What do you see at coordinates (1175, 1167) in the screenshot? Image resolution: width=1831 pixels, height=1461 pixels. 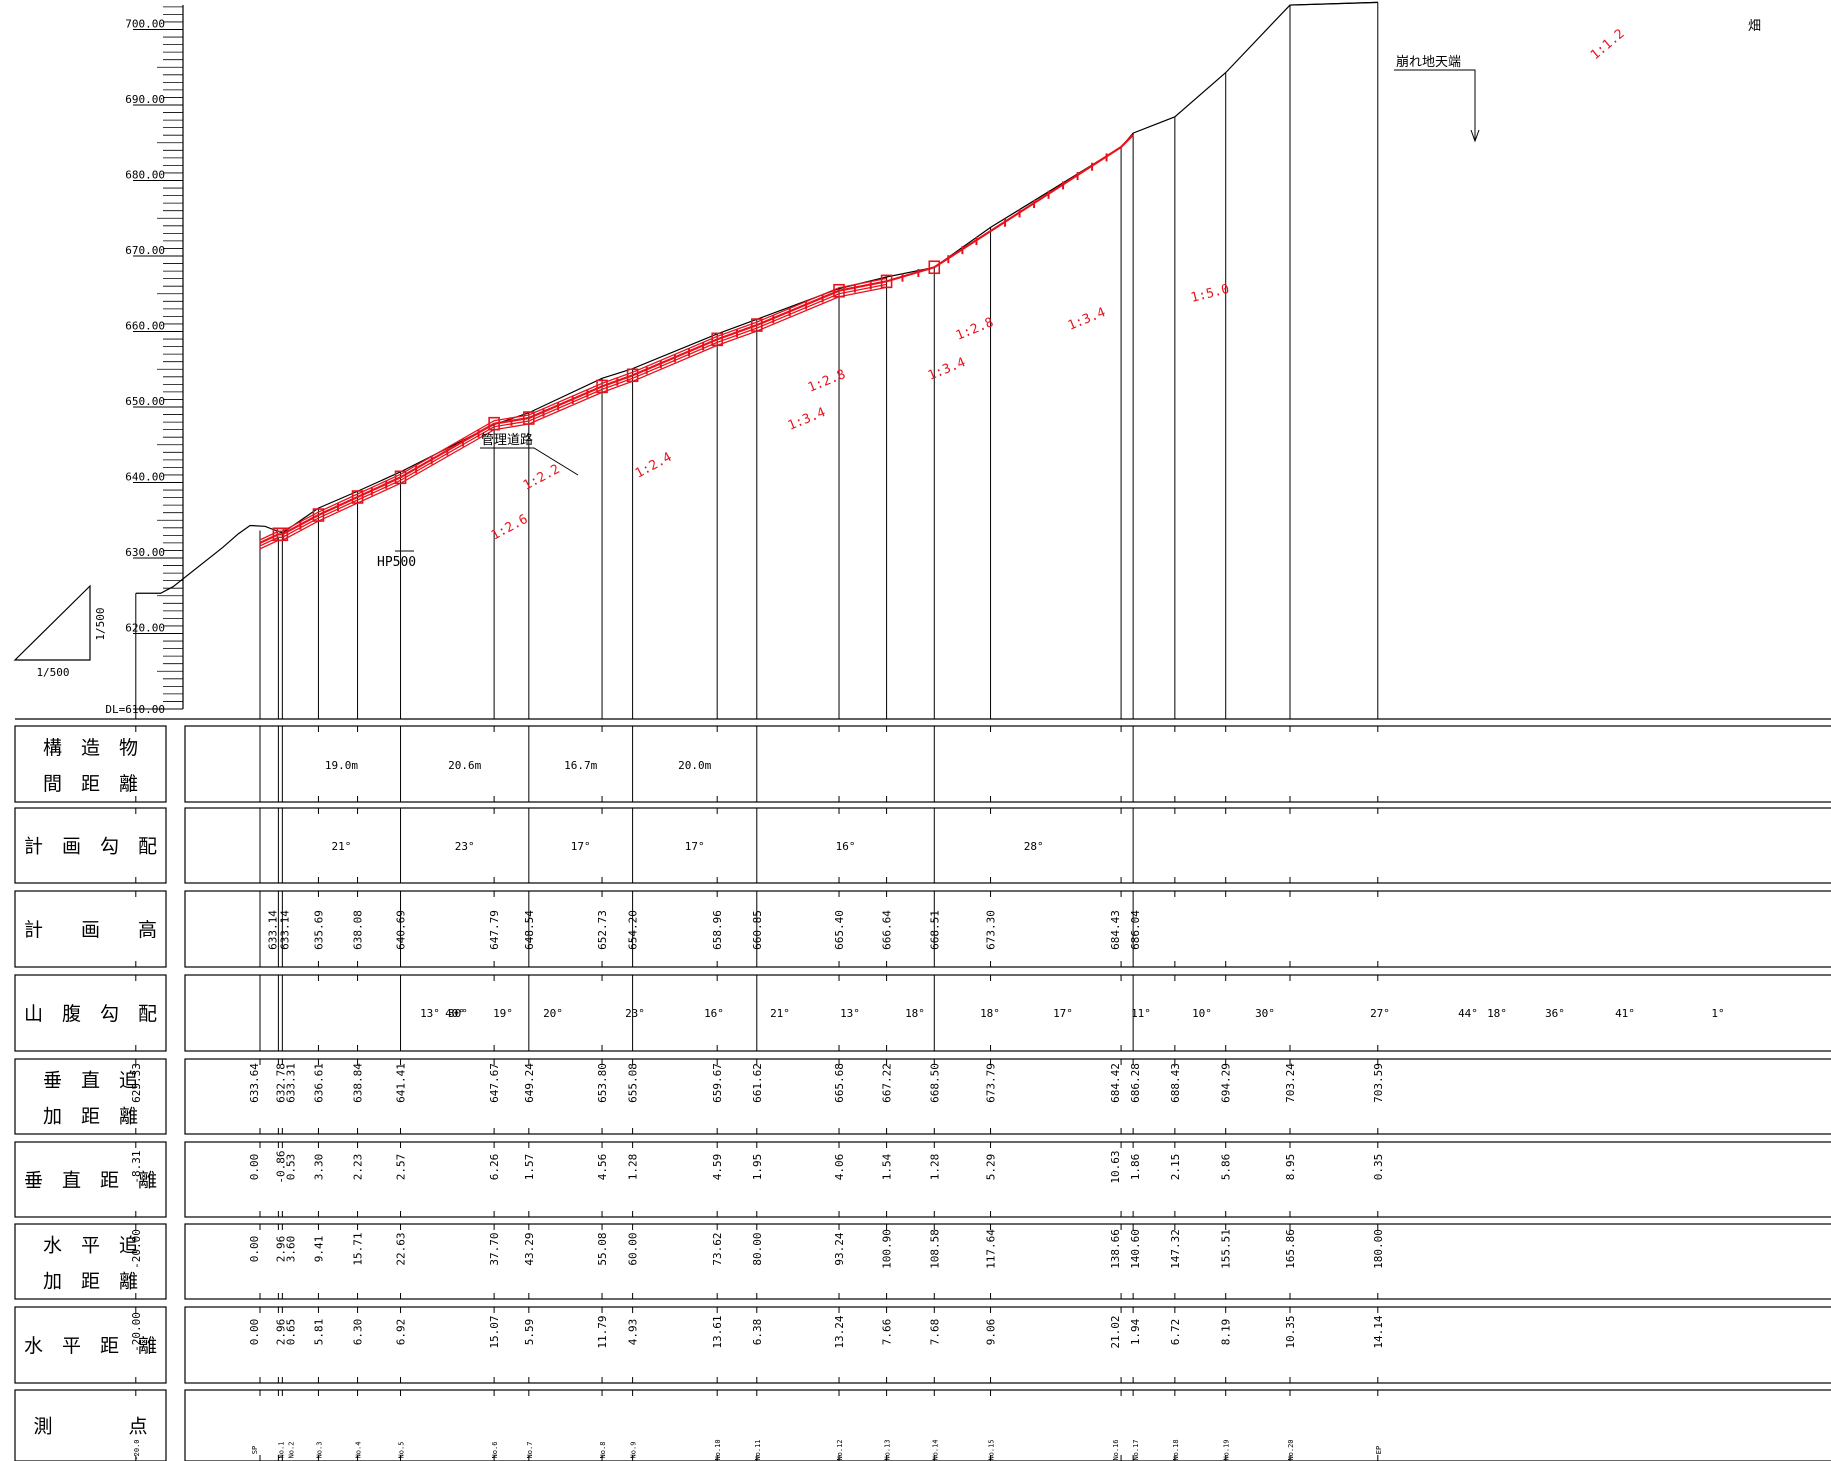 I see `vertical-distance-value: 2.15` at bounding box center [1175, 1167].